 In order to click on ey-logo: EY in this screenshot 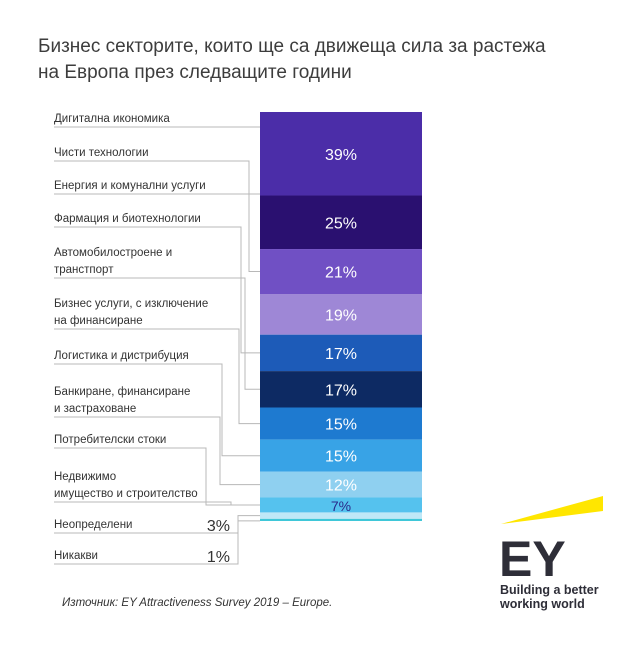, I will do `click(551, 541)`.